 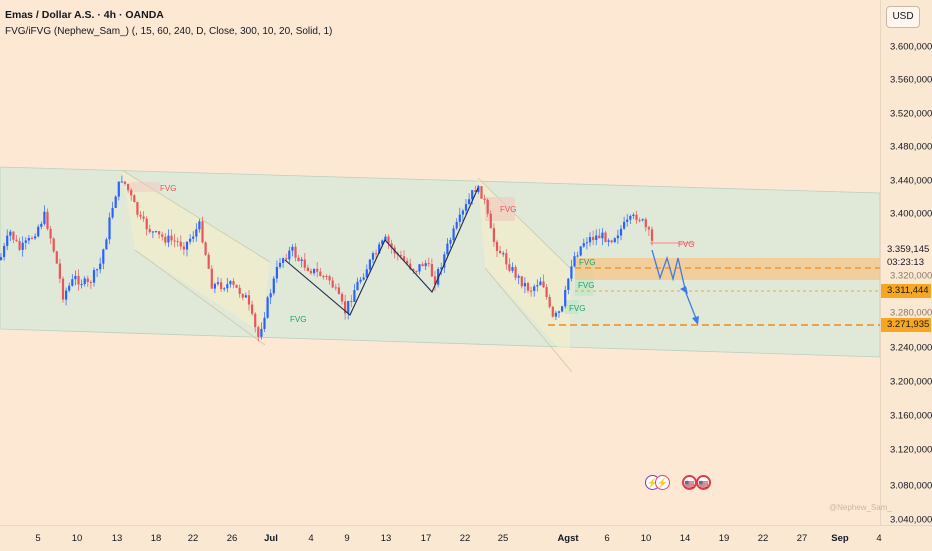 I want to click on chart-title: Emas / Dollar A.S. · 4h · OANDA, so click(x=84, y=15).